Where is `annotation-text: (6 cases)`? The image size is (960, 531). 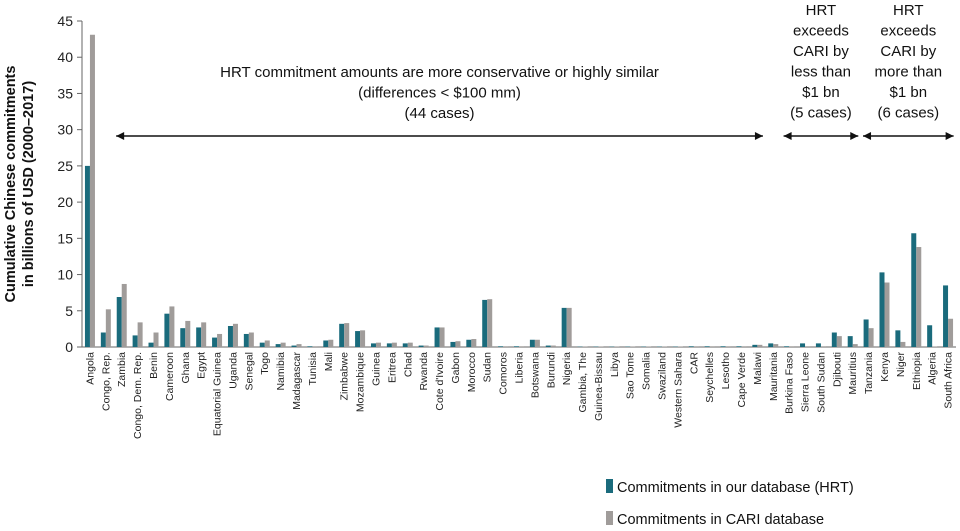 annotation-text: (6 cases) is located at coordinates (908, 113).